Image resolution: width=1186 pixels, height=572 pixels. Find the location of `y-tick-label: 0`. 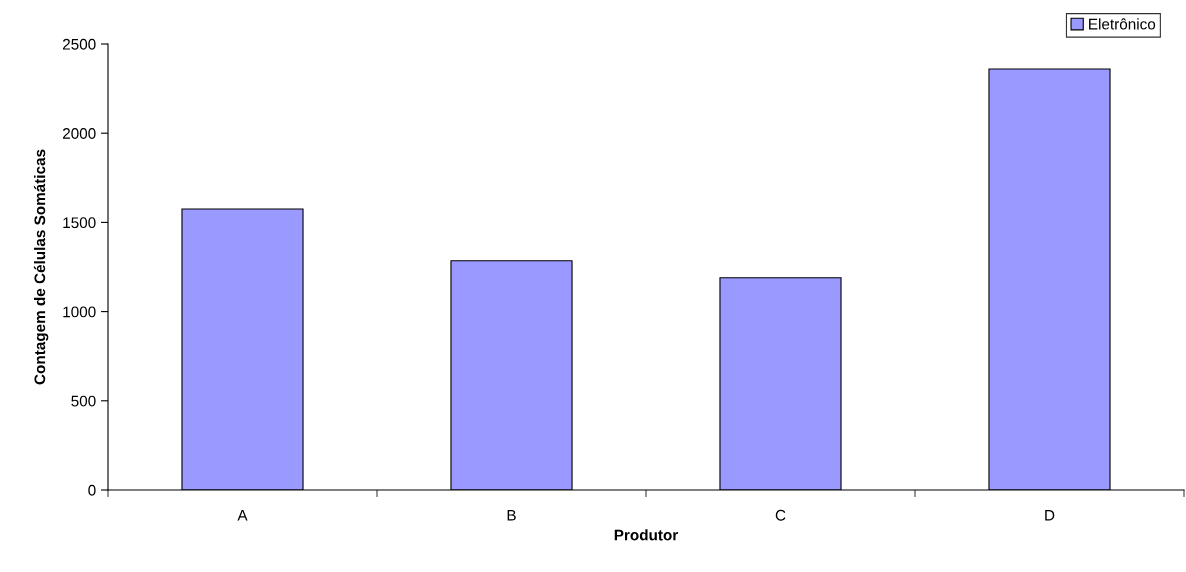

y-tick-label: 0 is located at coordinates (92, 490).